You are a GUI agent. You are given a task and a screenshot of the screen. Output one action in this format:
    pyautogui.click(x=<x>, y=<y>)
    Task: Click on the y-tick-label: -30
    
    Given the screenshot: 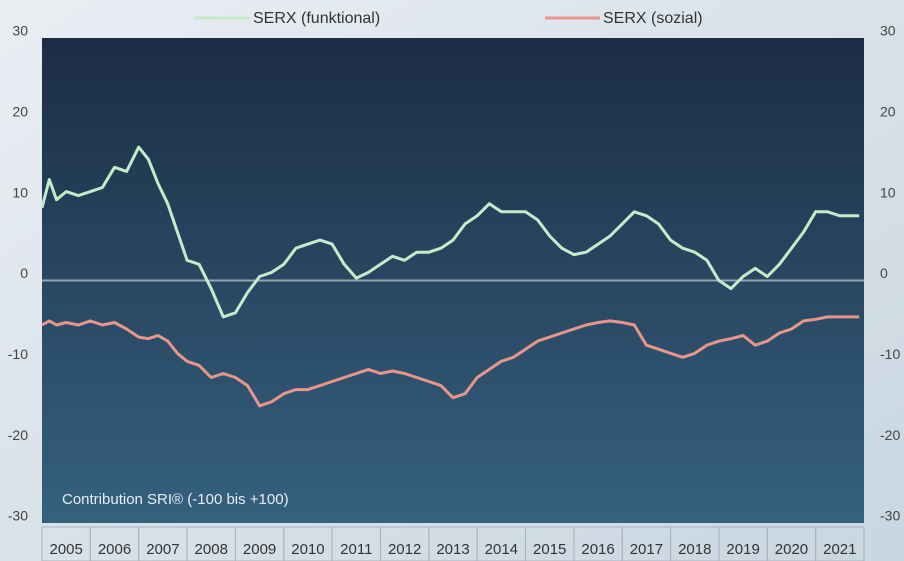 What is the action you would take?
    pyautogui.click(x=18, y=516)
    